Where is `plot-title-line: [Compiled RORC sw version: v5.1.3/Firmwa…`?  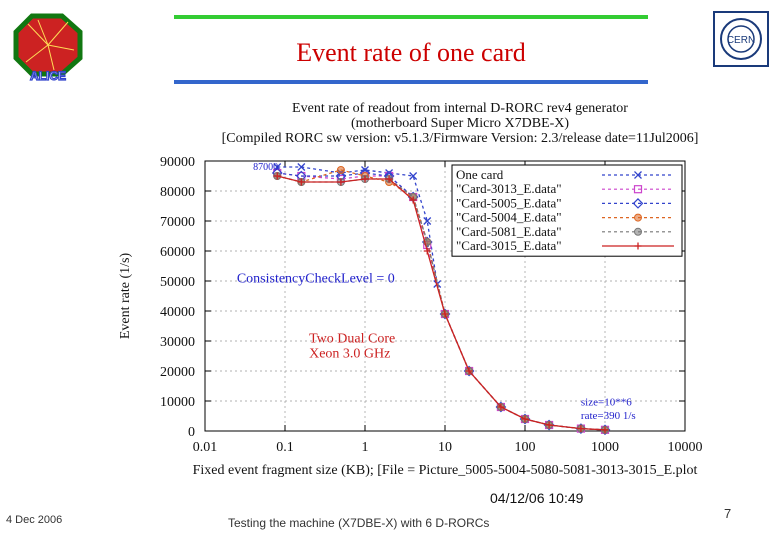 plot-title-line: [Compiled RORC sw version: v5.1.3/Firmwa… is located at coordinates (460, 138).